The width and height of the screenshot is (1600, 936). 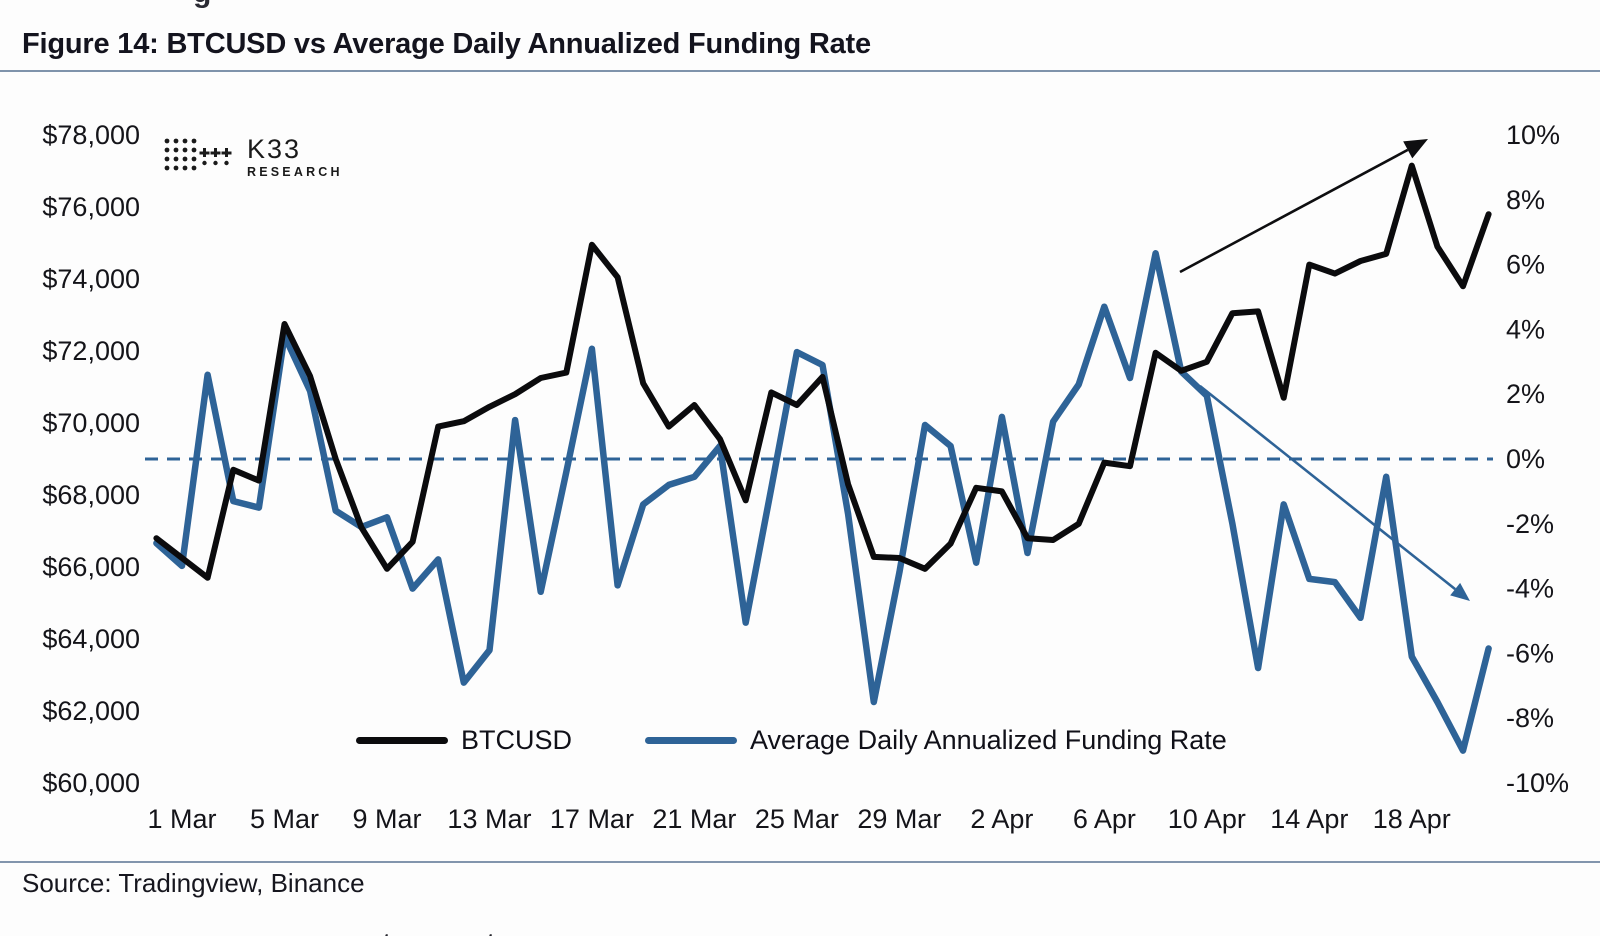 I want to click on svg-text: 0%, so click(x=1525, y=459).